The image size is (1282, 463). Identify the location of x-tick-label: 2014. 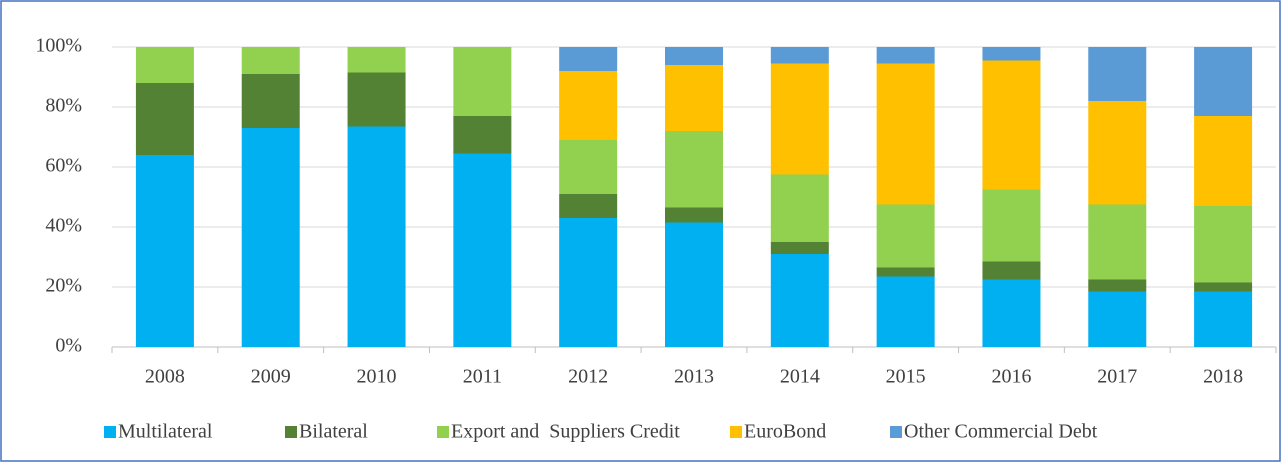
(800, 377).